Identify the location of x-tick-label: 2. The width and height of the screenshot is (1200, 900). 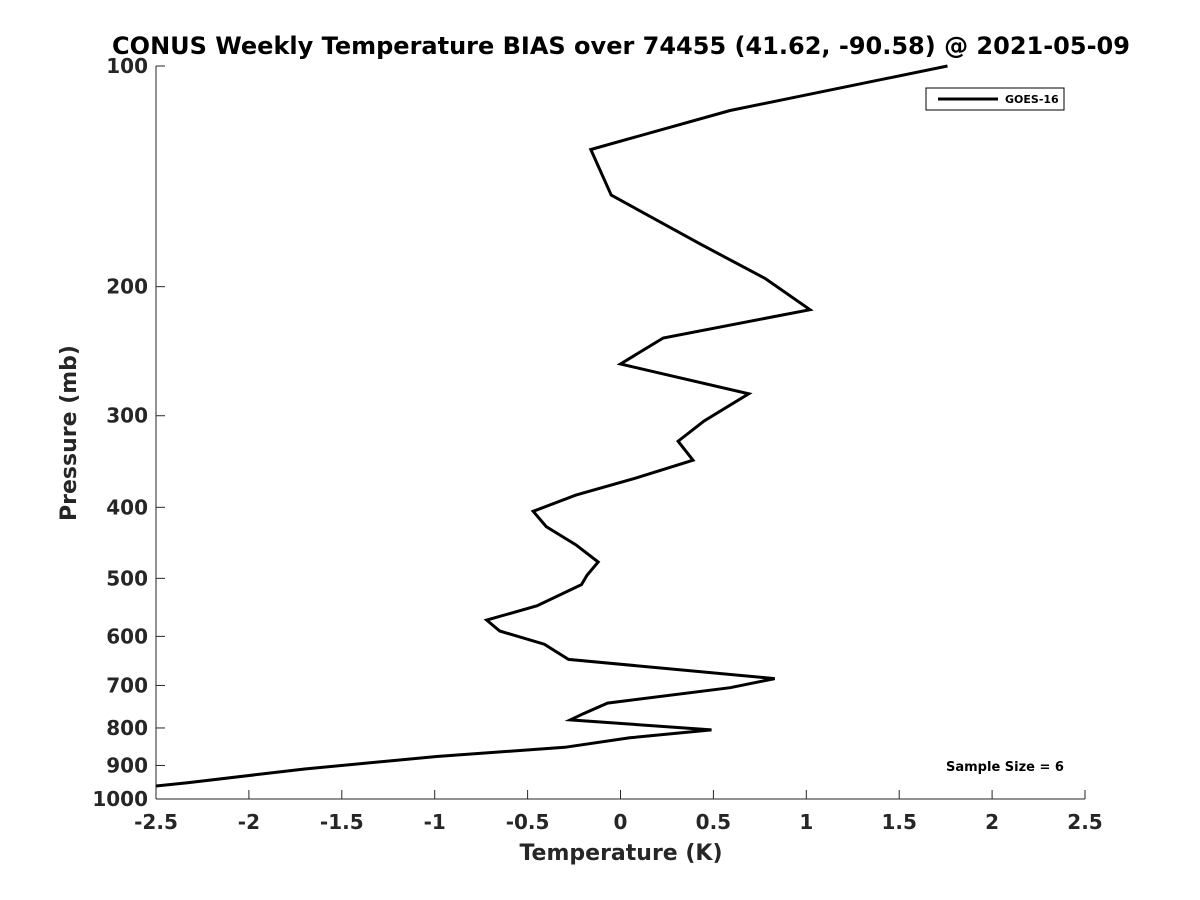
(992, 822).